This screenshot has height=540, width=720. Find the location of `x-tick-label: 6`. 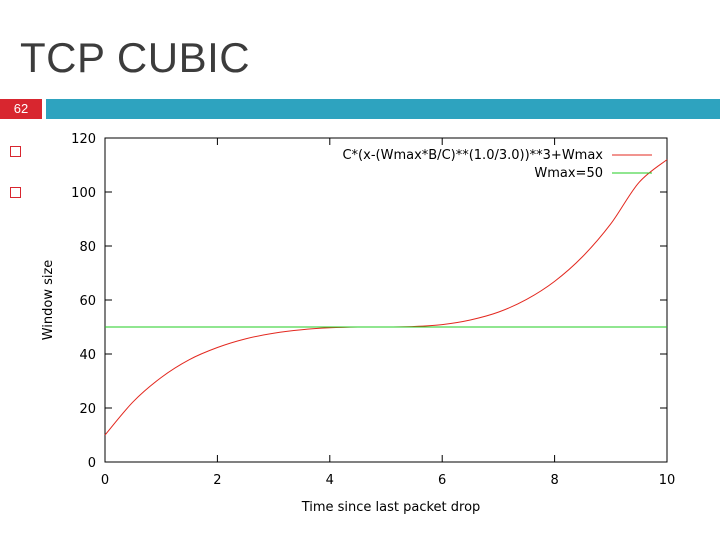

x-tick-label: 6 is located at coordinates (442, 480).